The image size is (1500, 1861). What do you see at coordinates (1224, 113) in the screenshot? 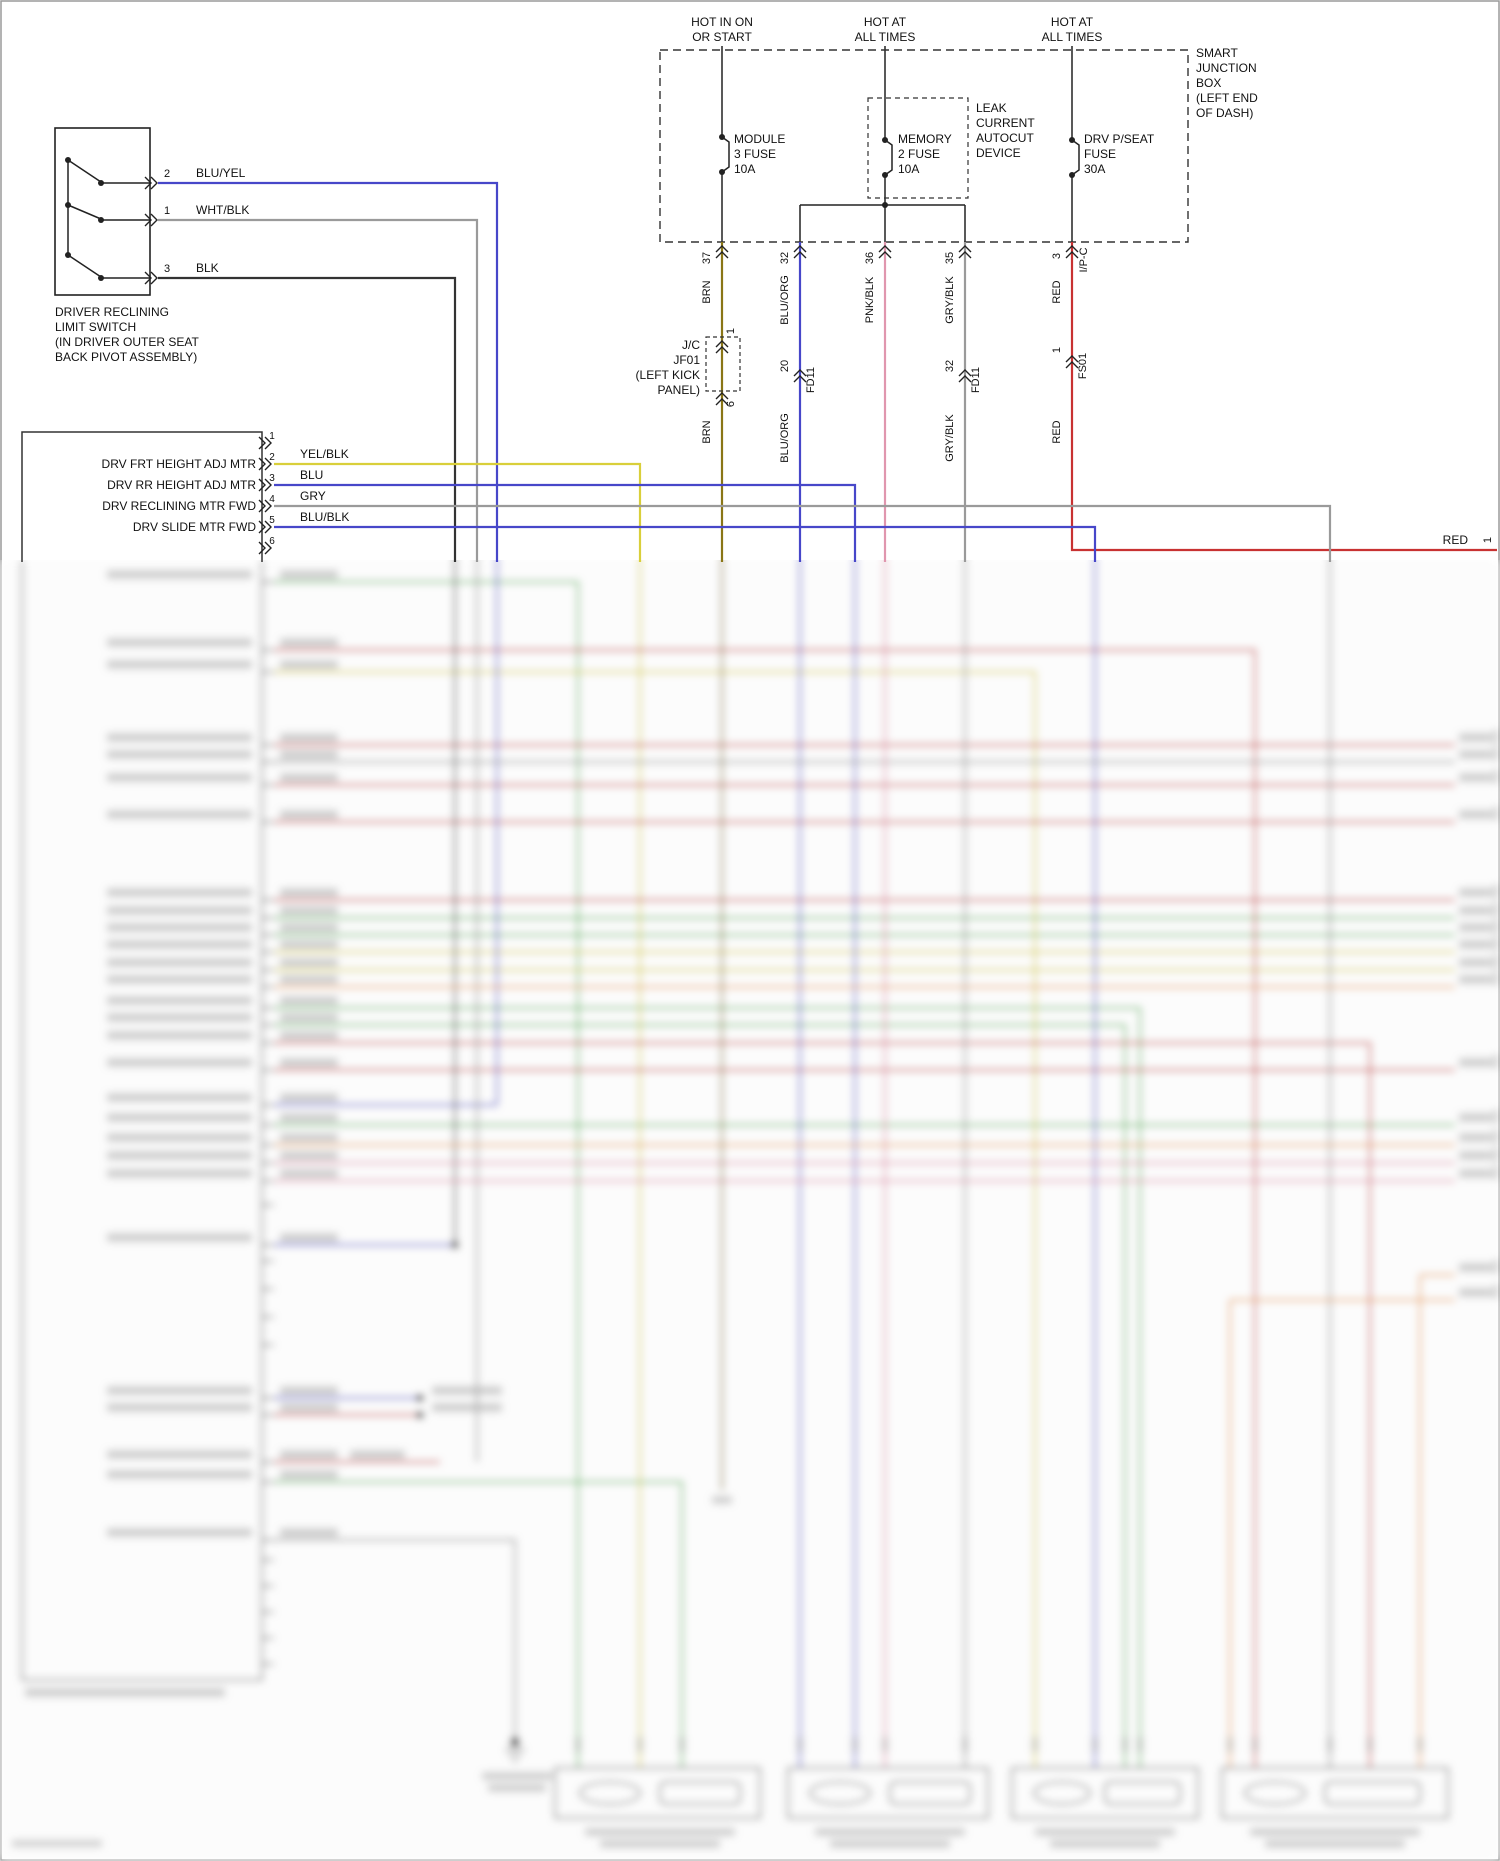
I see `sjb-label-5: OF DASH)` at bounding box center [1224, 113].